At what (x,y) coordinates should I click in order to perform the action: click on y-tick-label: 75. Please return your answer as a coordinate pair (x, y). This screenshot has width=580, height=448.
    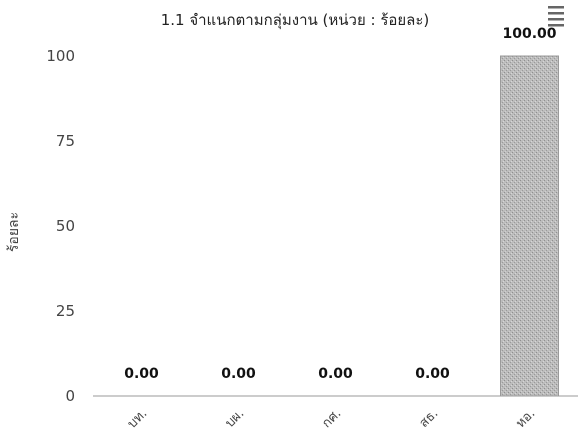
    Looking at the image, I should click on (65, 141).